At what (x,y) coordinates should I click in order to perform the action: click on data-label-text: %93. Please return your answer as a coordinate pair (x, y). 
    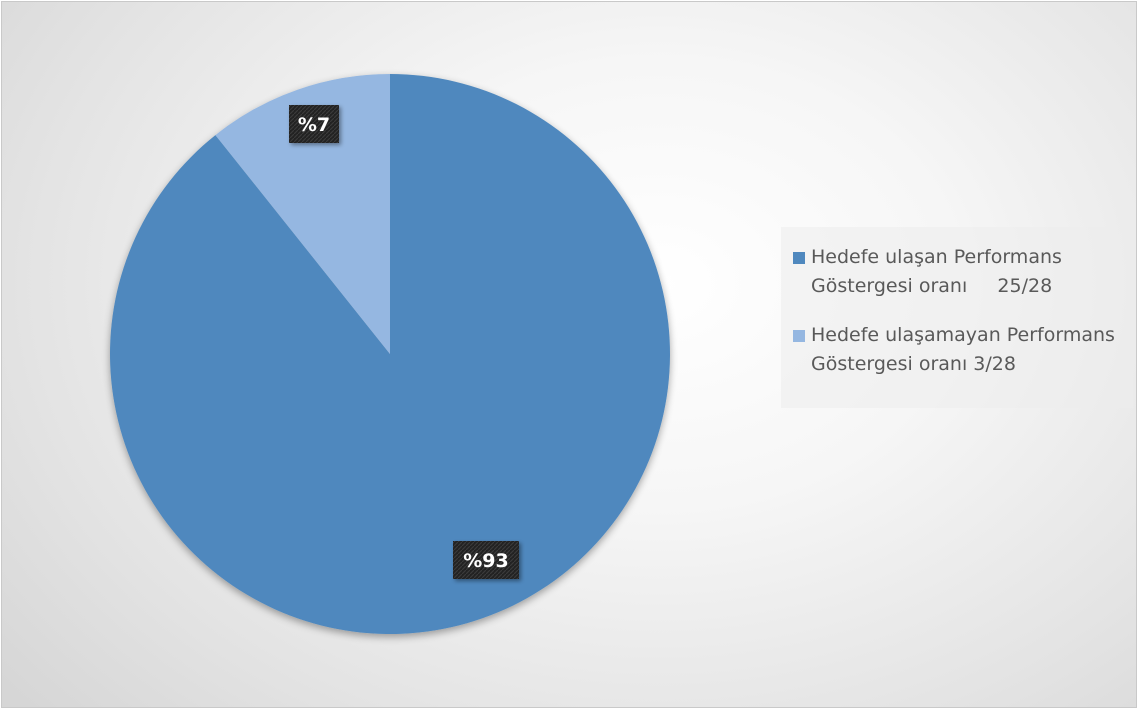
    Looking at the image, I should click on (485, 561).